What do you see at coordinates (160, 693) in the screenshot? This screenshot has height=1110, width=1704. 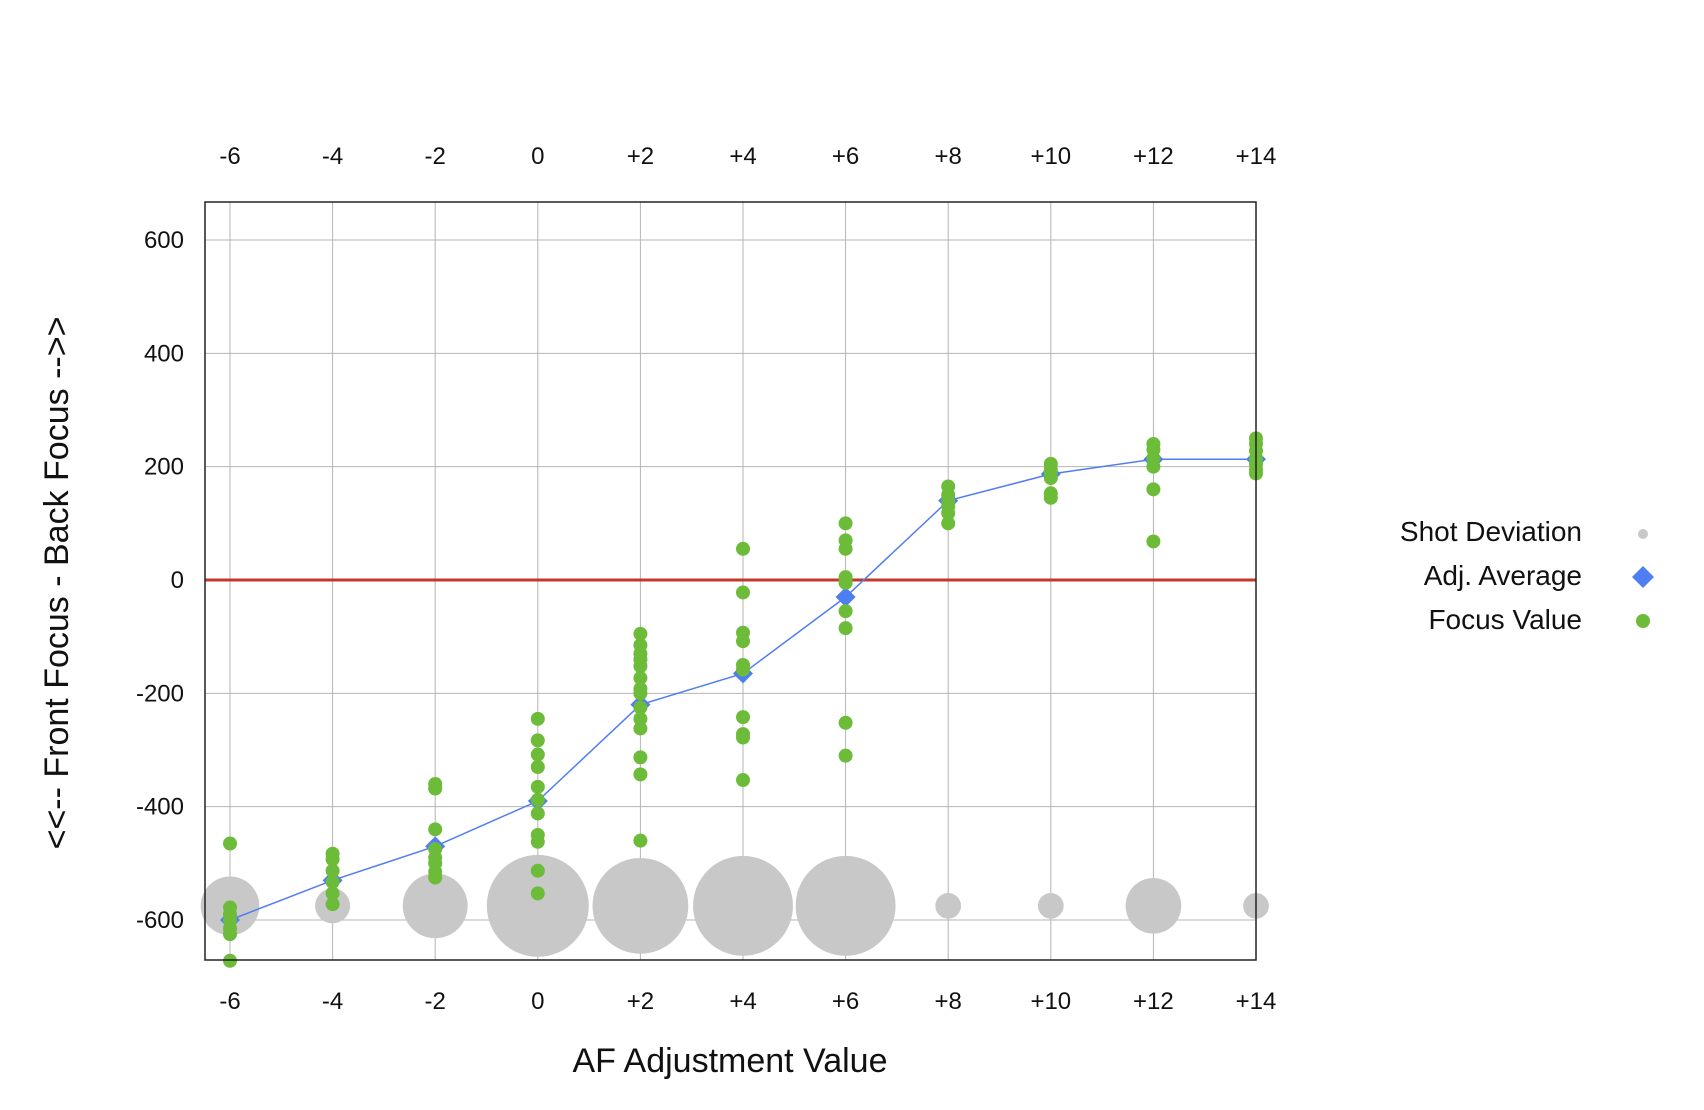 I see `y-tick-label: -200` at bounding box center [160, 693].